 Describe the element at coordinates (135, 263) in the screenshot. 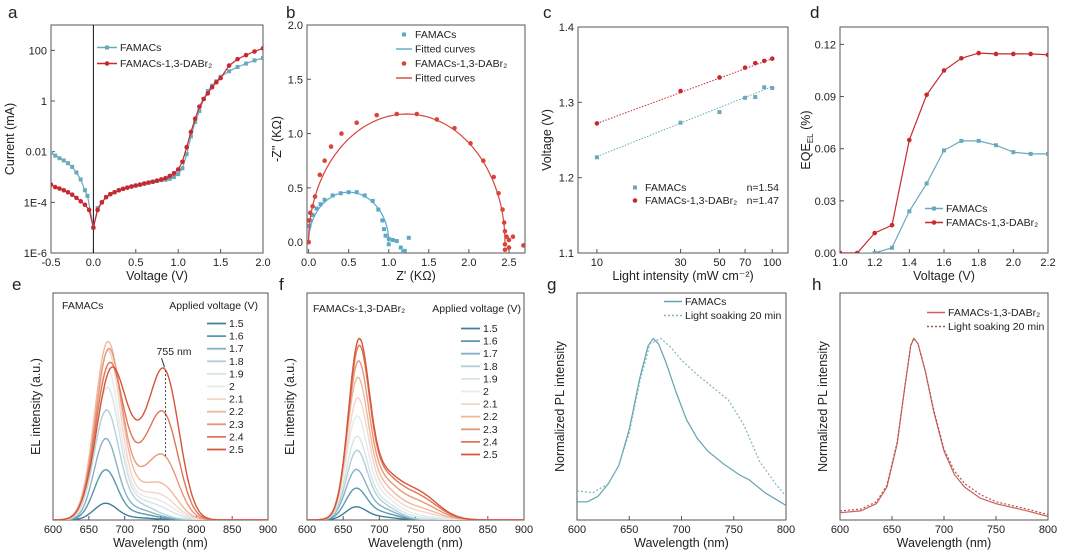

I see `x-tick-label: 0.5` at that location.